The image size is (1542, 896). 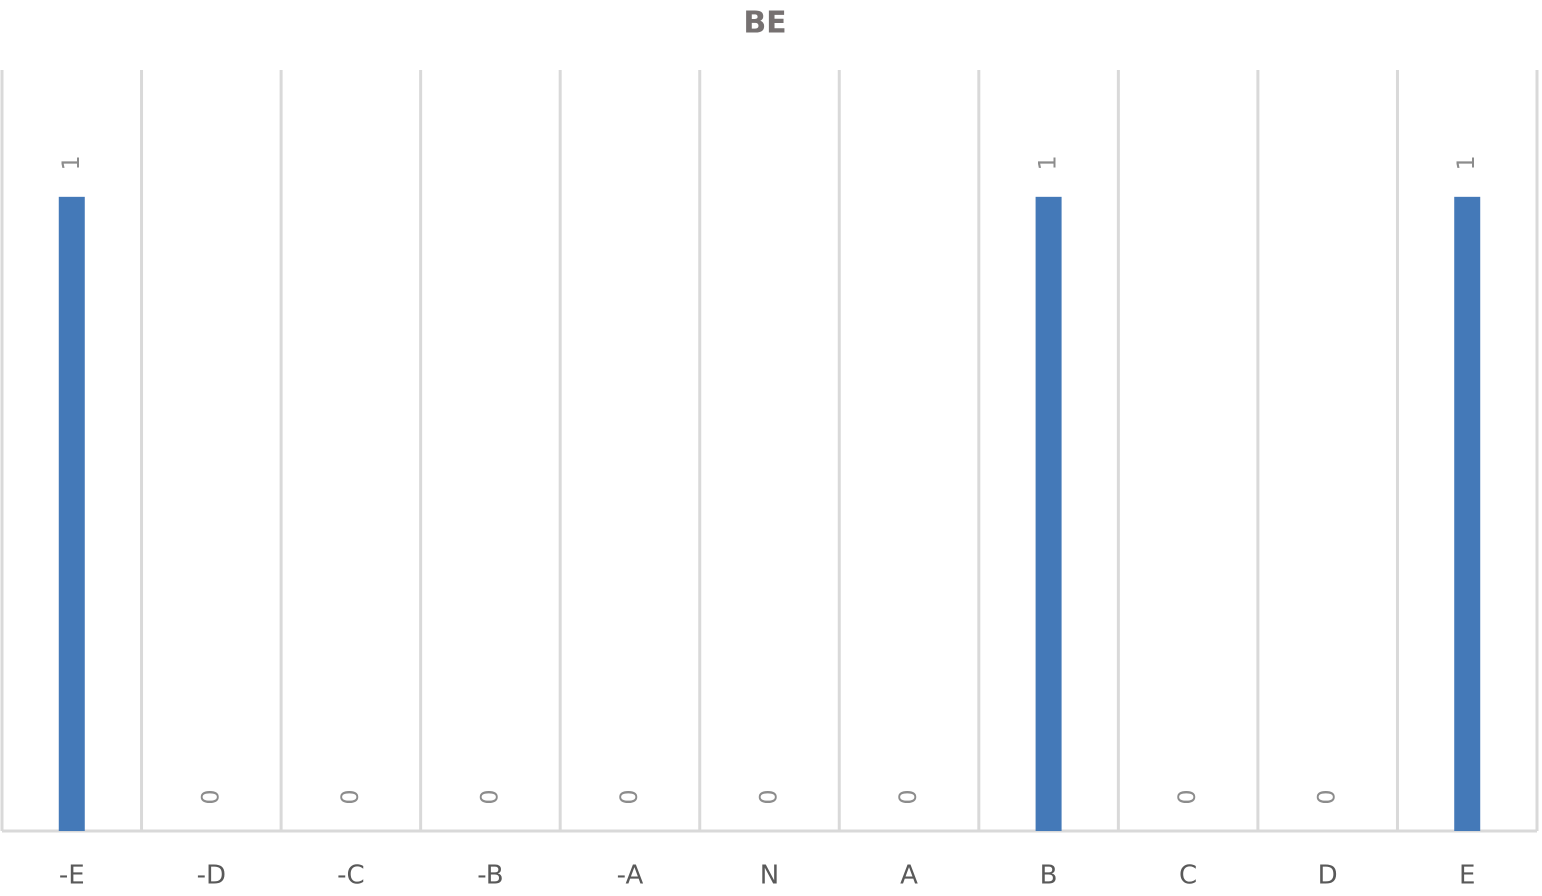 I want to click on x-tick-label: -E, so click(x=72, y=876).